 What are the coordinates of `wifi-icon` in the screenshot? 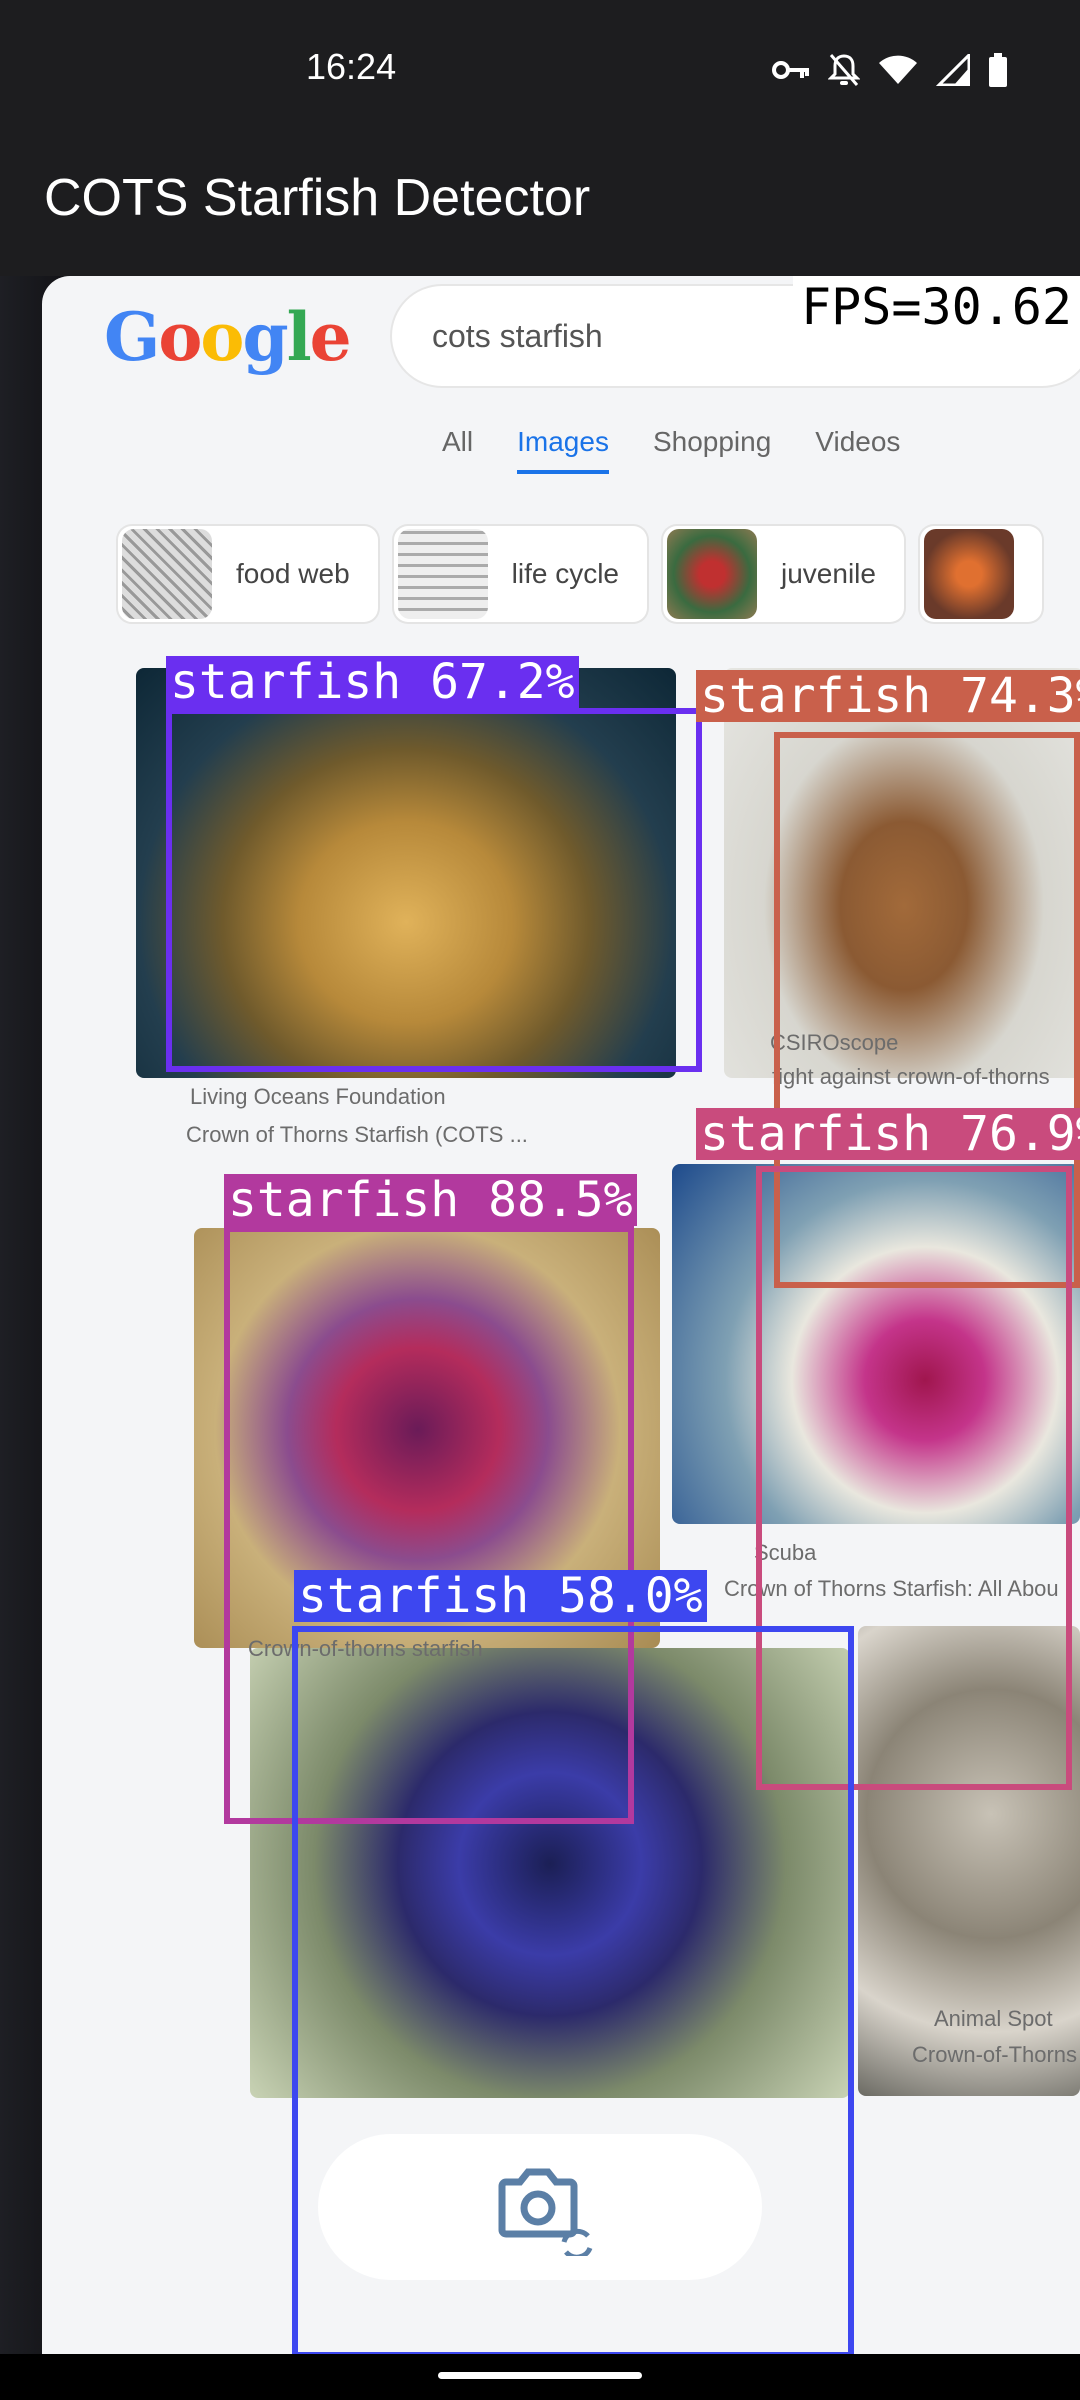 It's located at (898, 69).